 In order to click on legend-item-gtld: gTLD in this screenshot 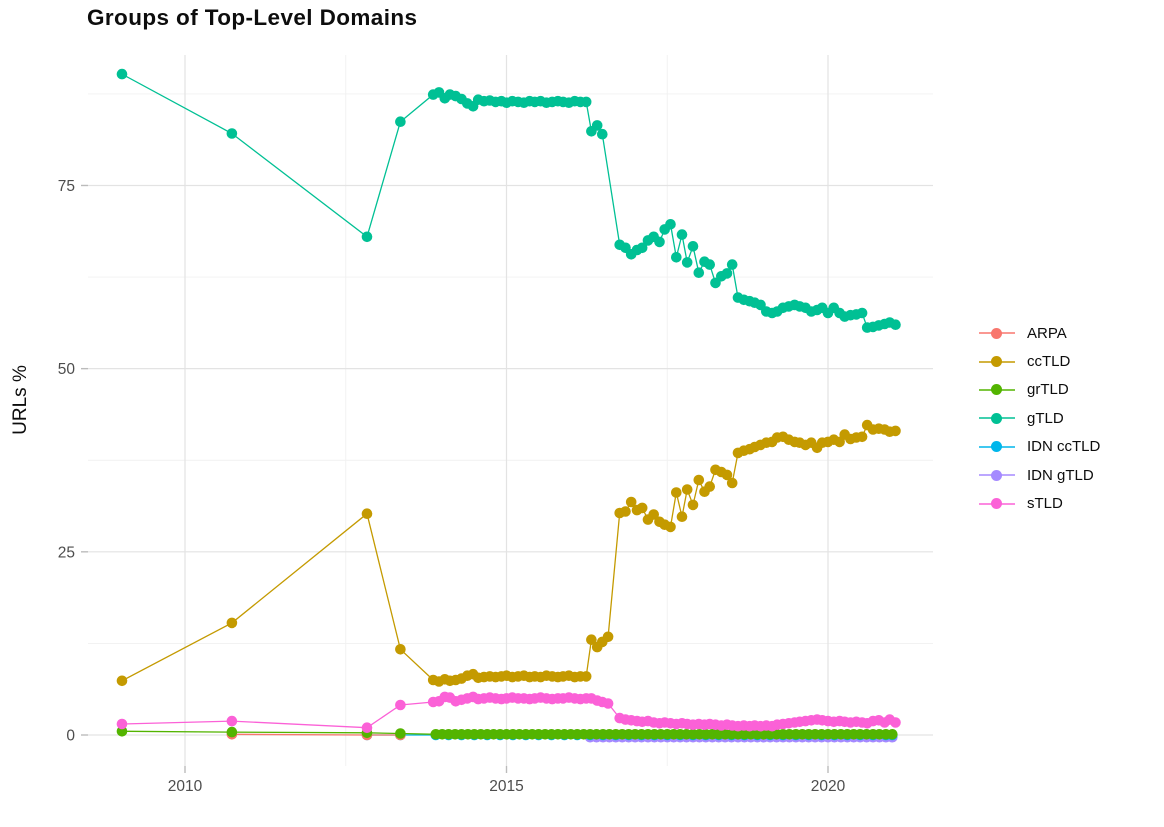, I will do `click(1039, 418)`.